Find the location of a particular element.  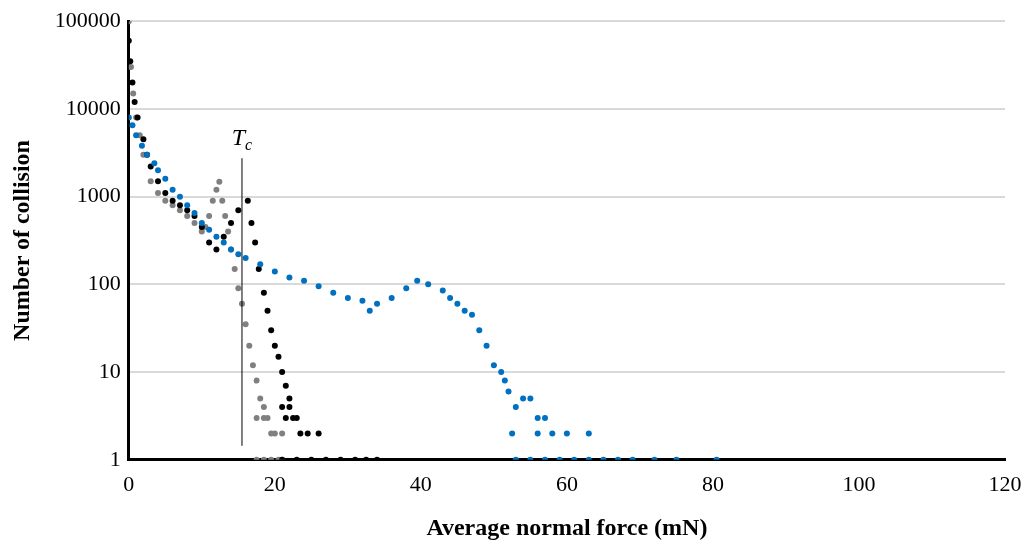

x-tick-label: 40 is located at coordinates (420, 483).